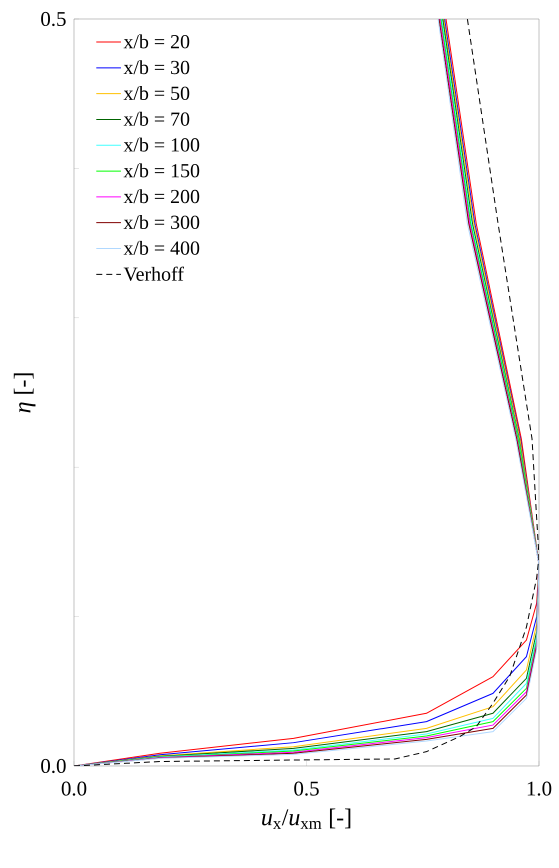 Image resolution: width=559 pixels, height=868 pixels. Describe the element at coordinates (162, 222) in the screenshot. I see `legend-label: x/b = 300` at that location.